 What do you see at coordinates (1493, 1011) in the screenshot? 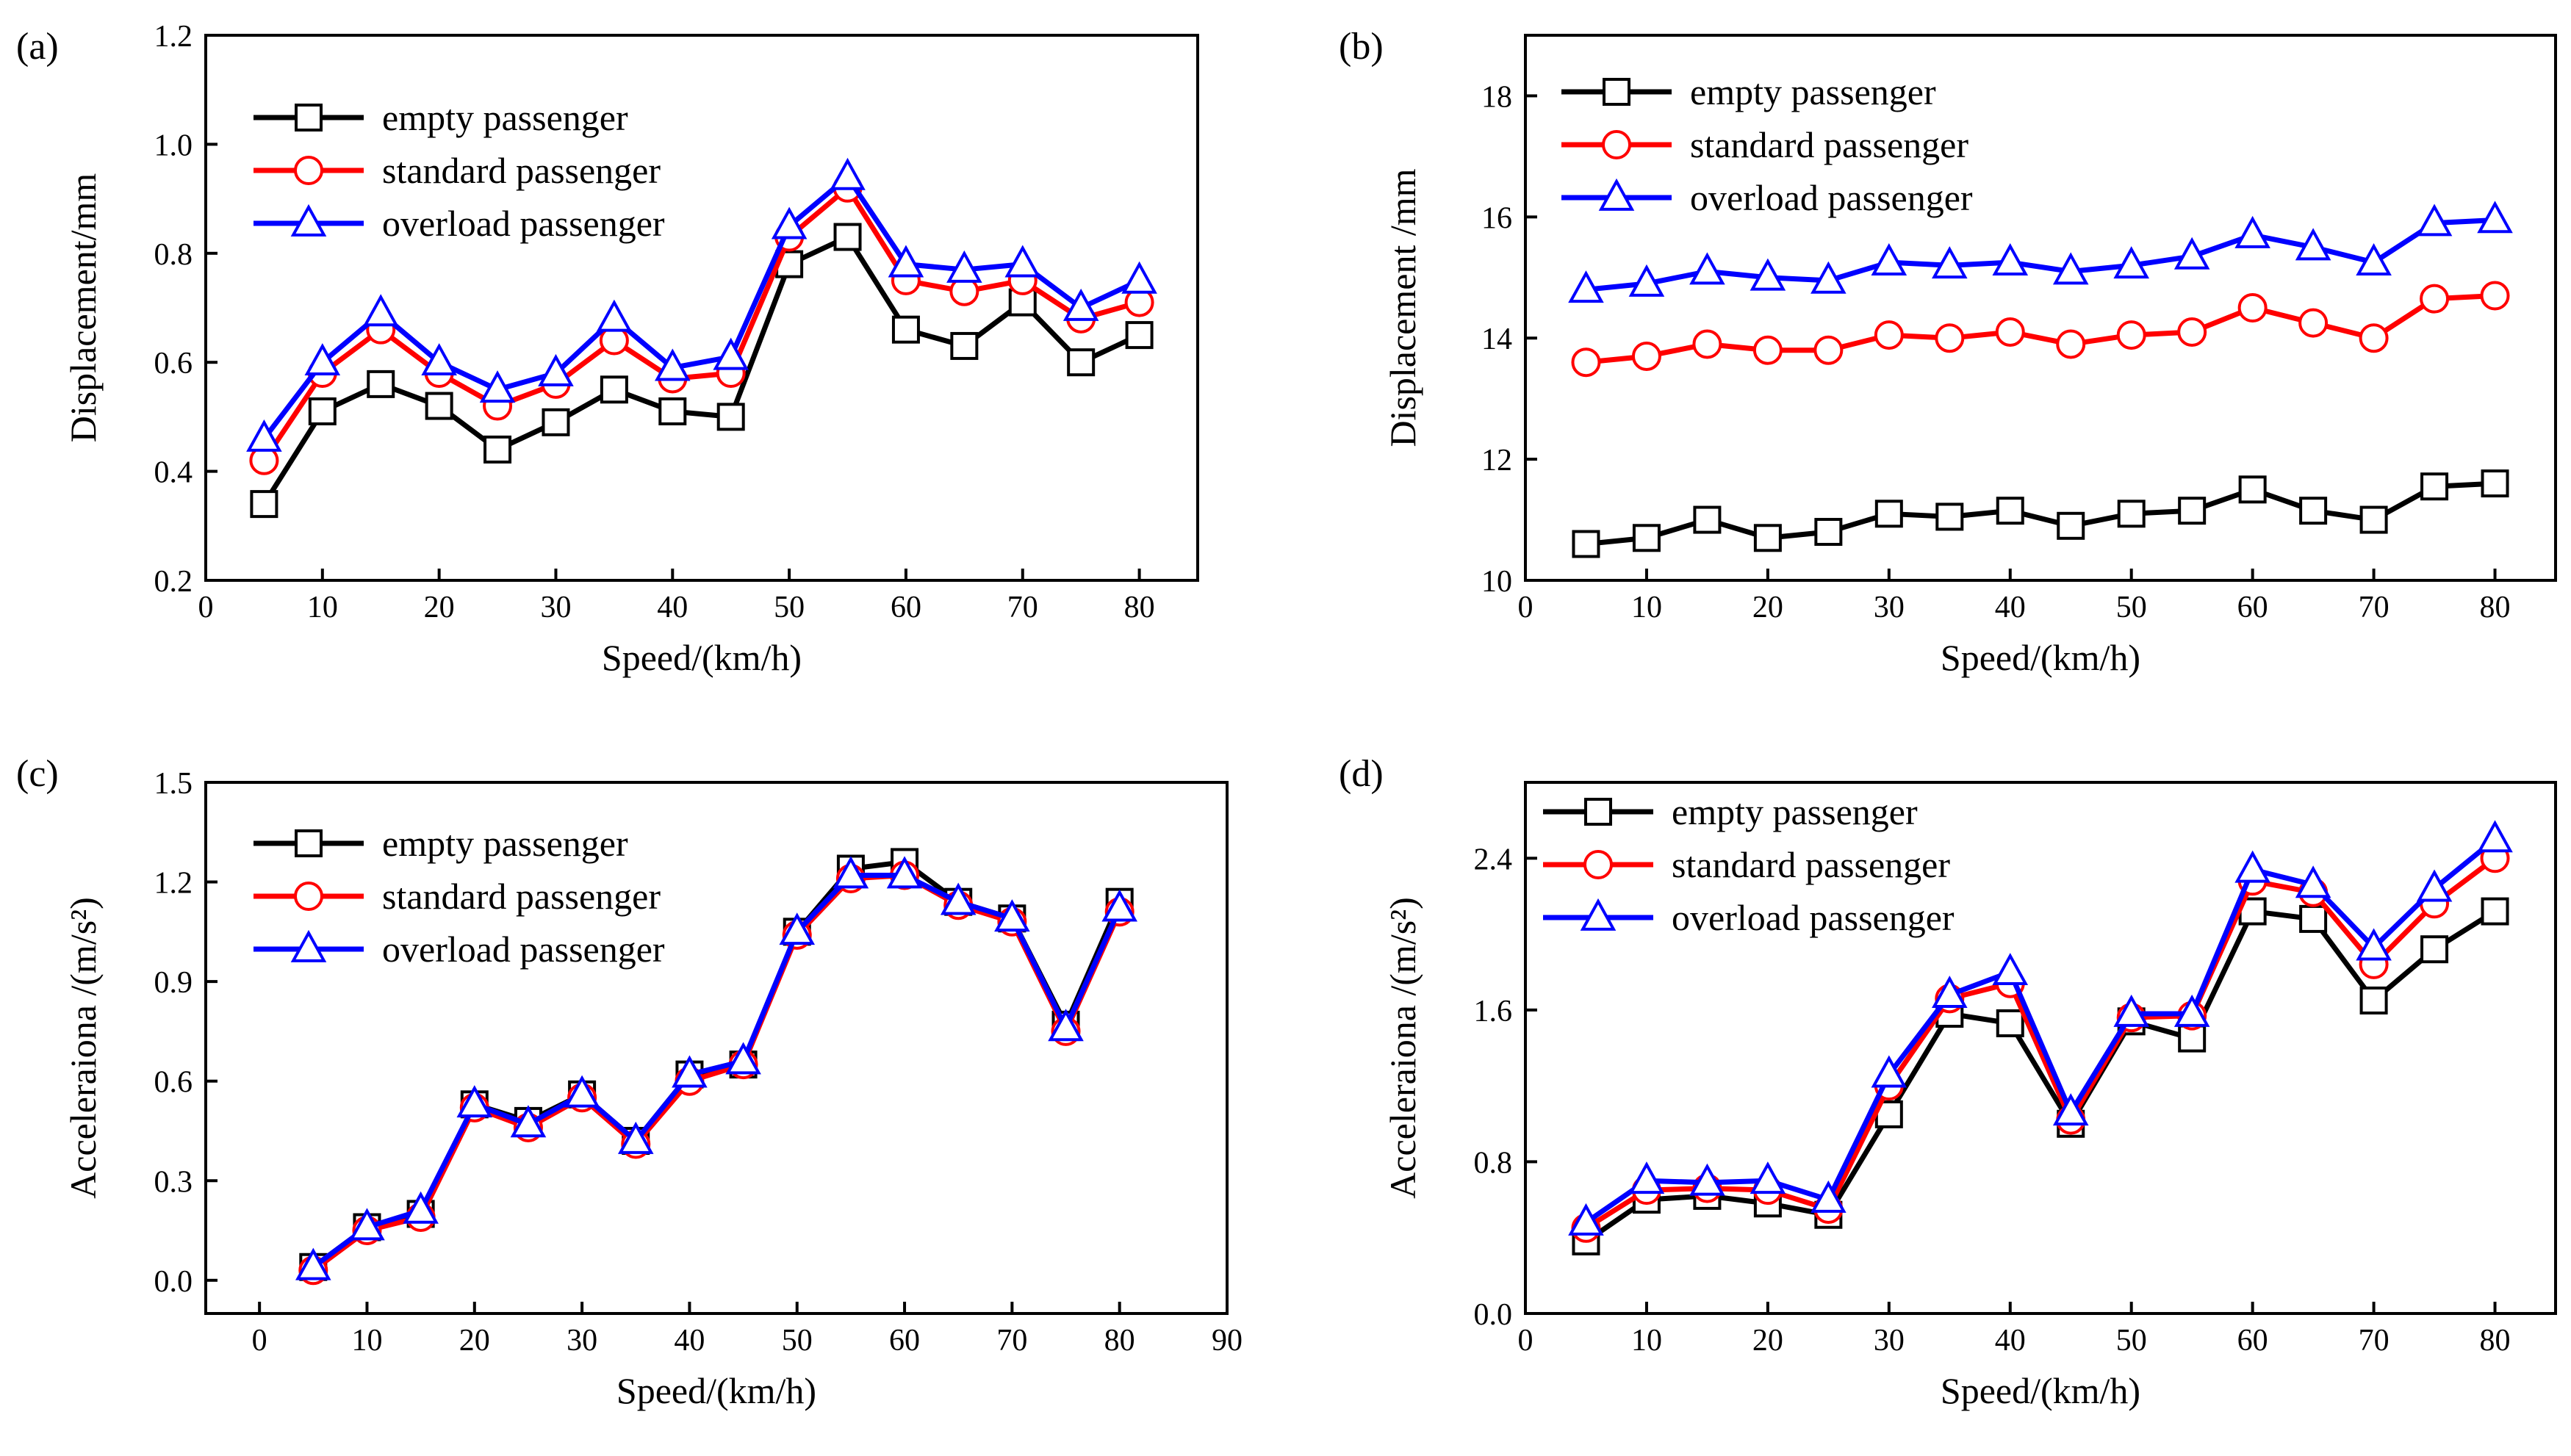
I see `y-tick-label: 1.6` at bounding box center [1493, 1011].